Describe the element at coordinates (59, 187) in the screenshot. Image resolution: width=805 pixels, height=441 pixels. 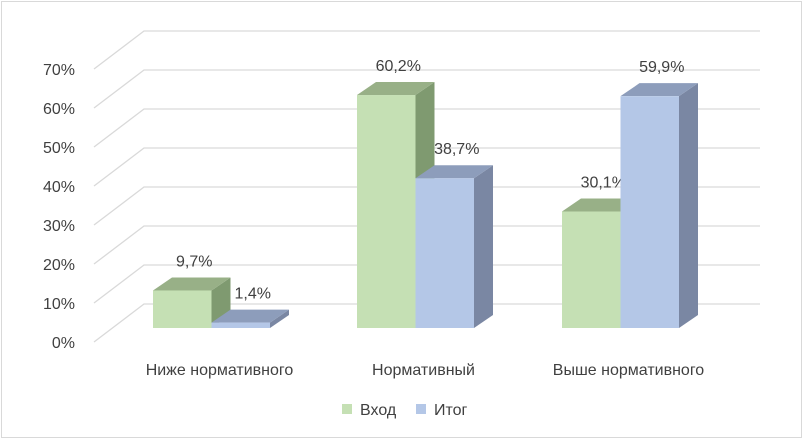
I see `y-tick-label: 40%` at that location.